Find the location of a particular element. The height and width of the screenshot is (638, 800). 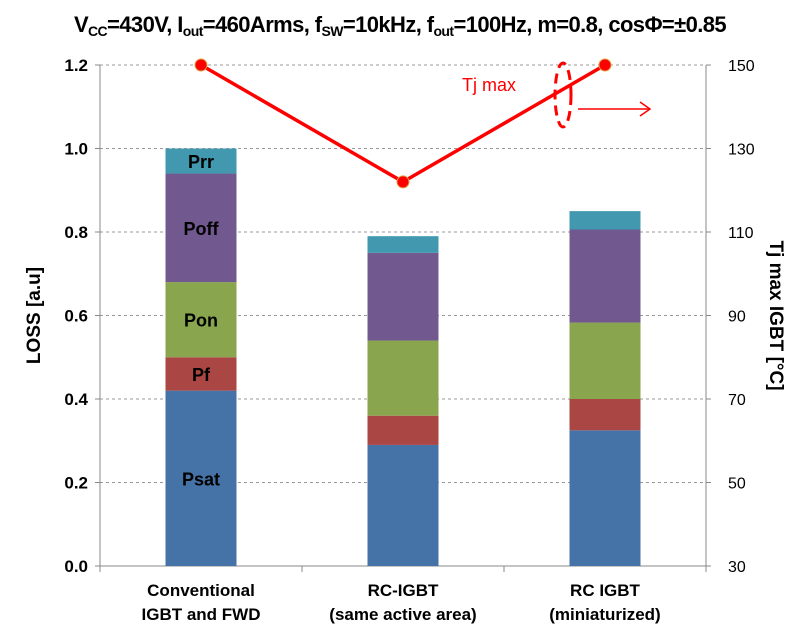

category-label: IGBT and FWD is located at coordinates (201, 614).